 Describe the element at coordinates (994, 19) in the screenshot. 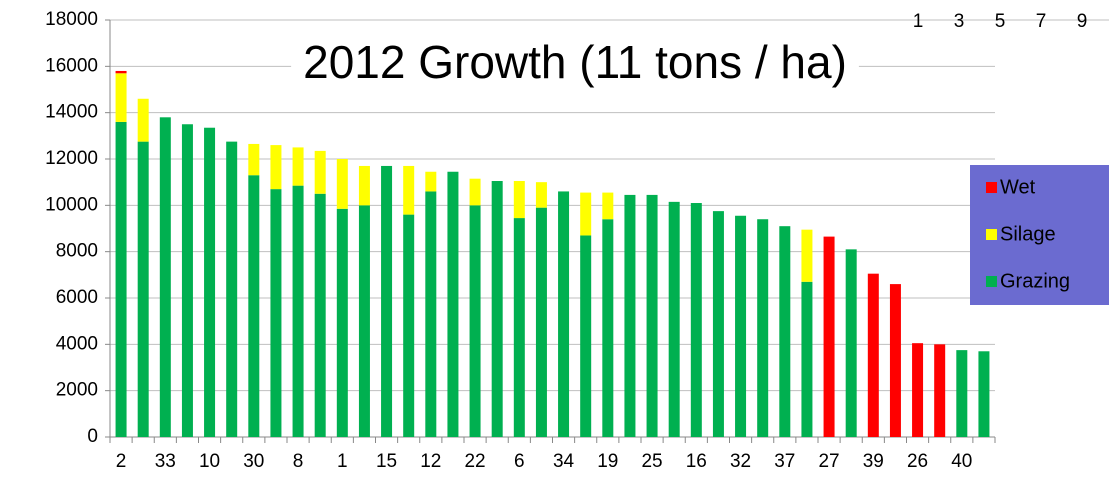

I see `corner-background` at that location.